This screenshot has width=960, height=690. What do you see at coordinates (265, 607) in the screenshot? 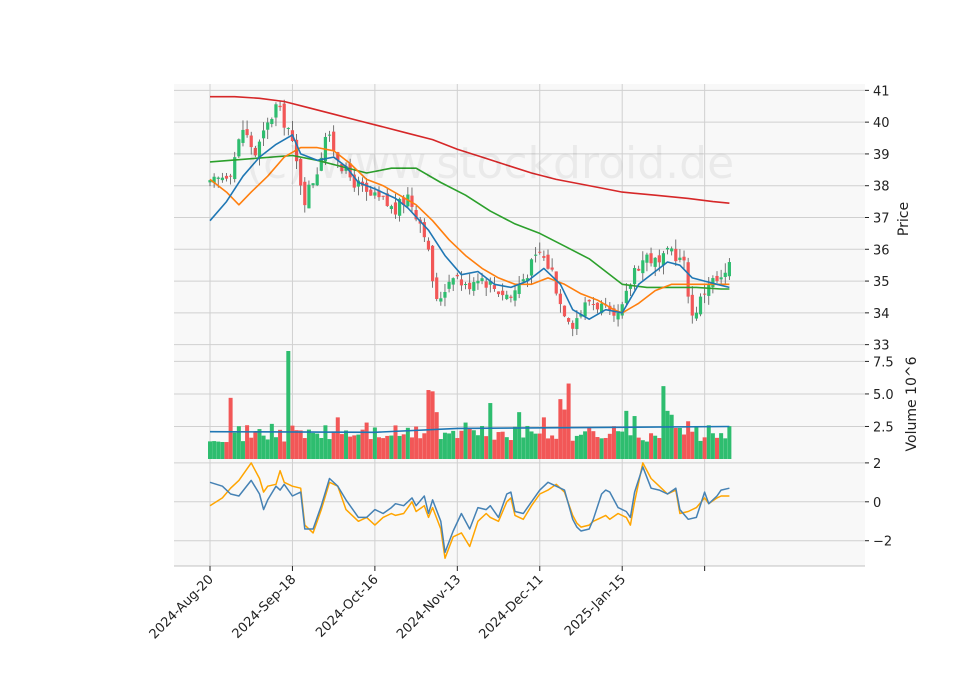
I see `x-tick-label-1: 2024-Sep-18` at bounding box center [265, 607].